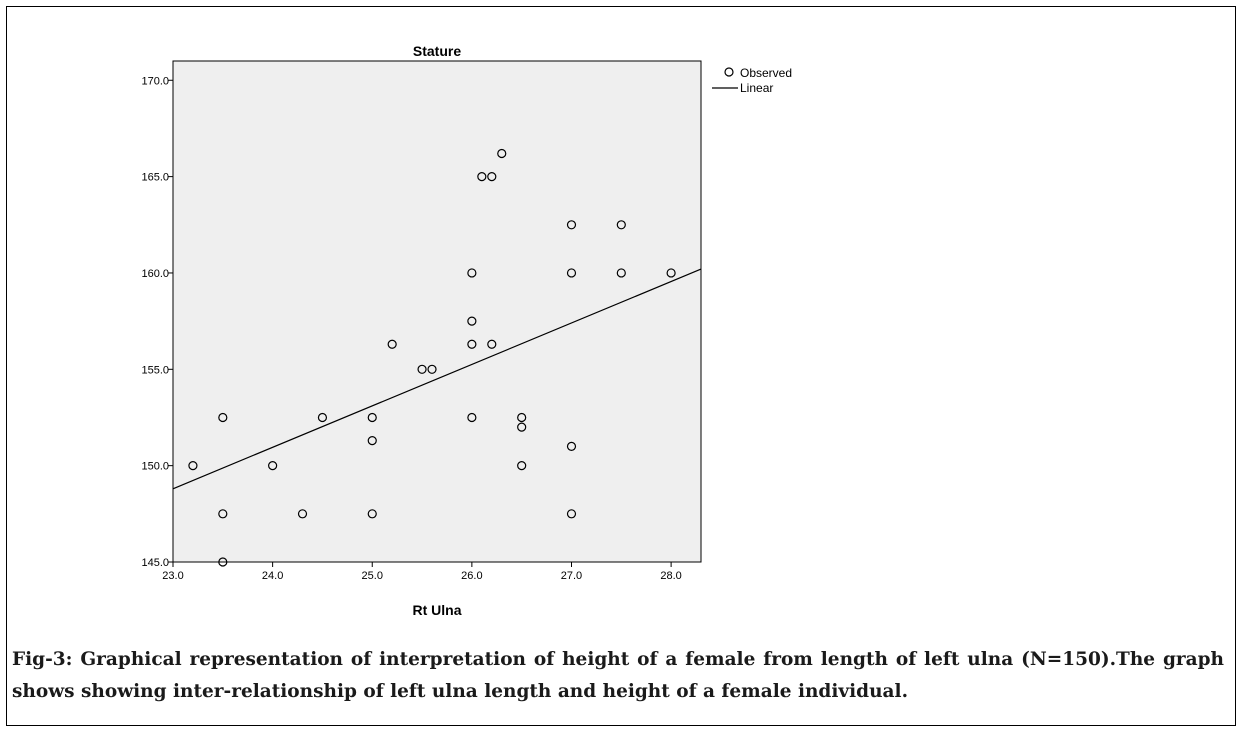  Describe the element at coordinates (766, 73) in the screenshot. I see `legend-observed-label: Observed` at that location.